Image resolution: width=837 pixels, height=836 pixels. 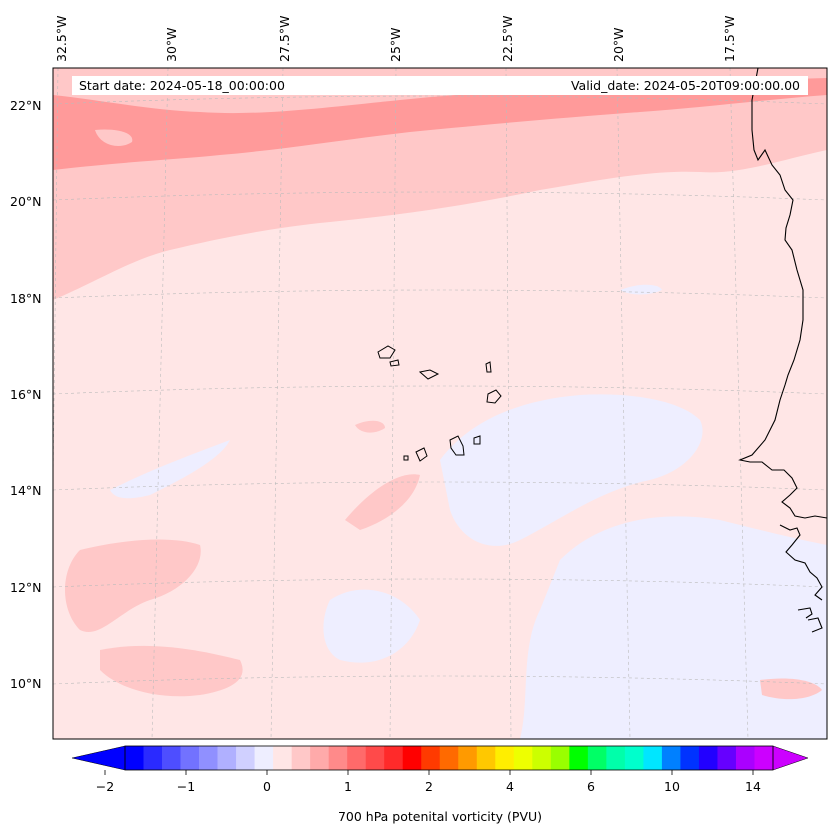 What do you see at coordinates (284, 39) in the screenshot?
I see `lon-label: 27.5°W` at bounding box center [284, 39].